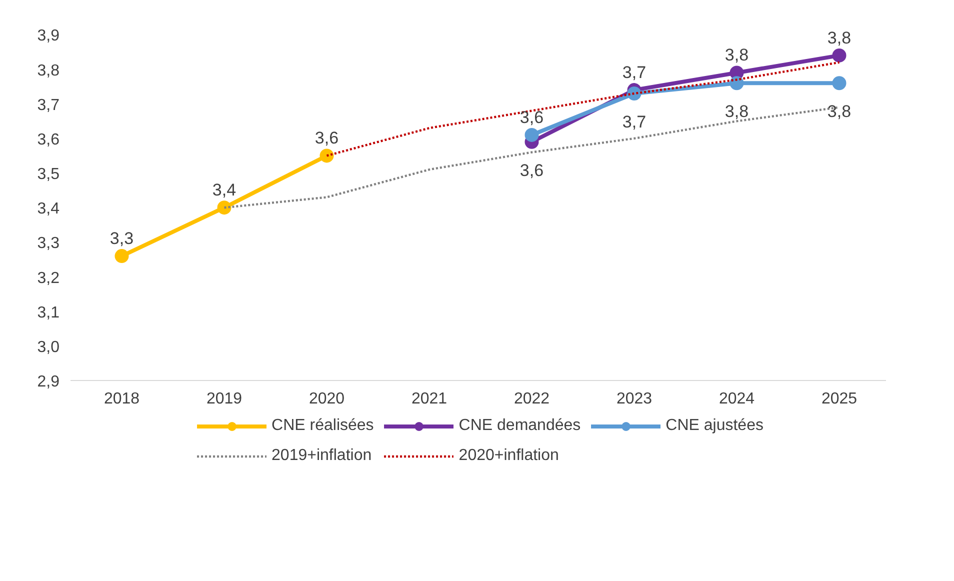  Describe the element at coordinates (736, 399) in the screenshot. I see `x-tick-label: 2024` at that location.